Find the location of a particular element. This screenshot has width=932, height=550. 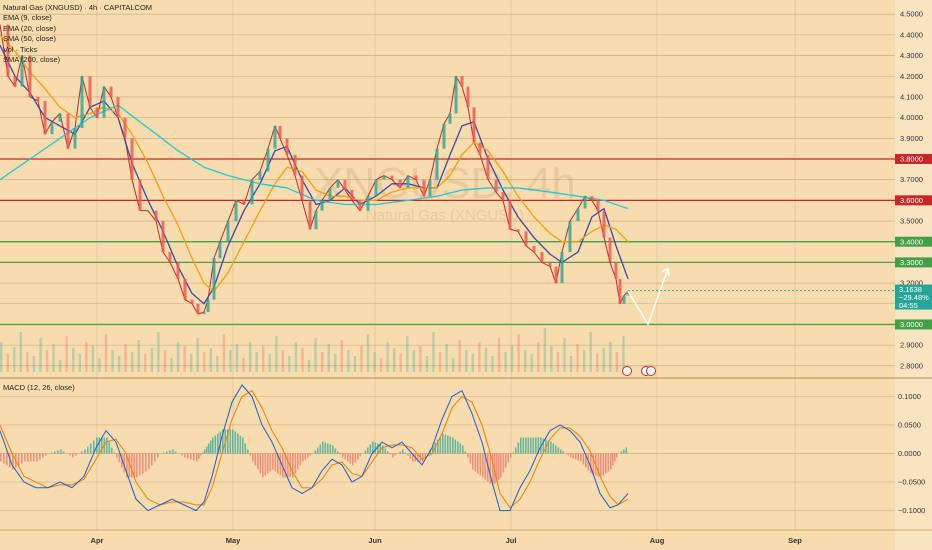

indicator-sma50: SMA (50, close) is located at coordinates (29, 39).